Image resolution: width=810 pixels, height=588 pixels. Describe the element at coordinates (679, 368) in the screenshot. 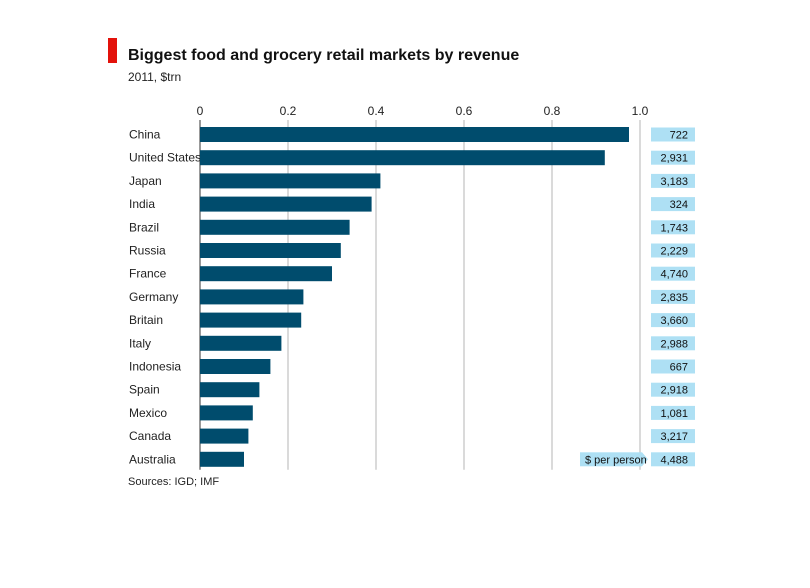

I see `per-person-value: 667` at that location.